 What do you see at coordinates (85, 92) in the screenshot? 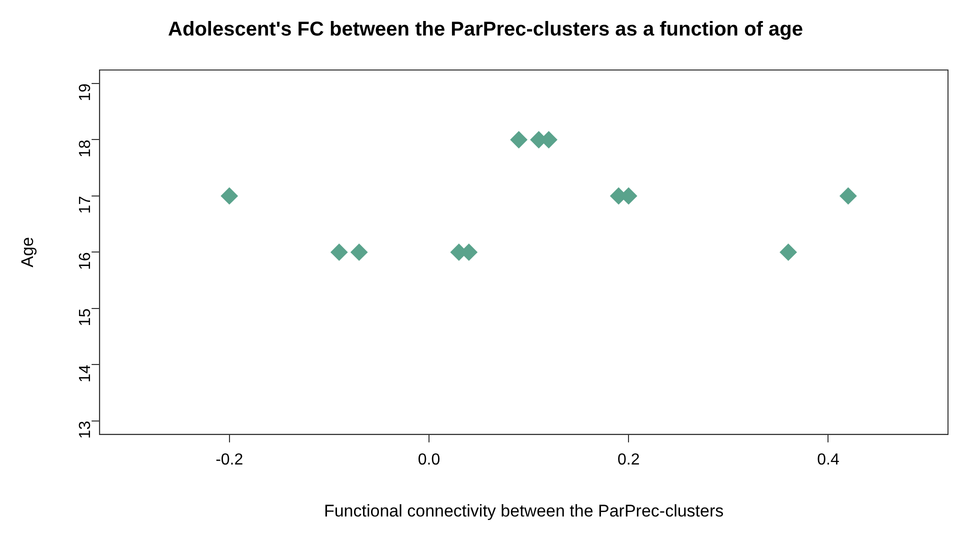
I see `y-tick-label: 19` at bounding box center [85, 92].